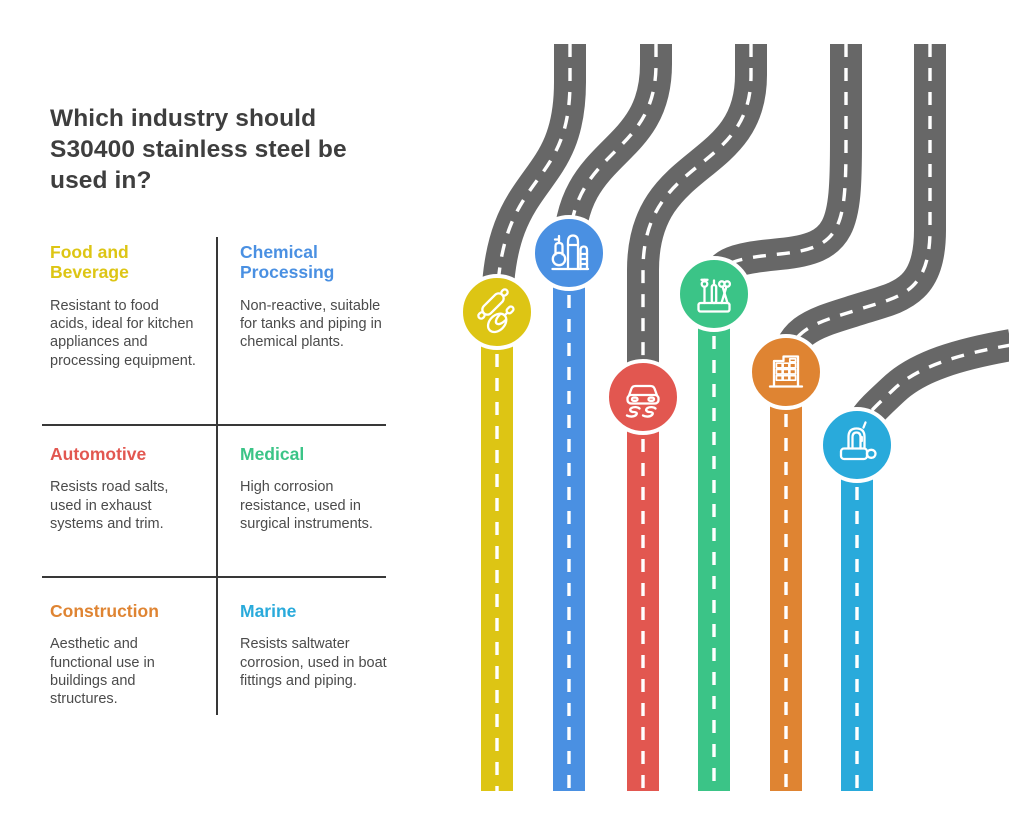 This screenshot has width=1009, height=840. I want to click on industry-heading: Marine, so click(268, 611).